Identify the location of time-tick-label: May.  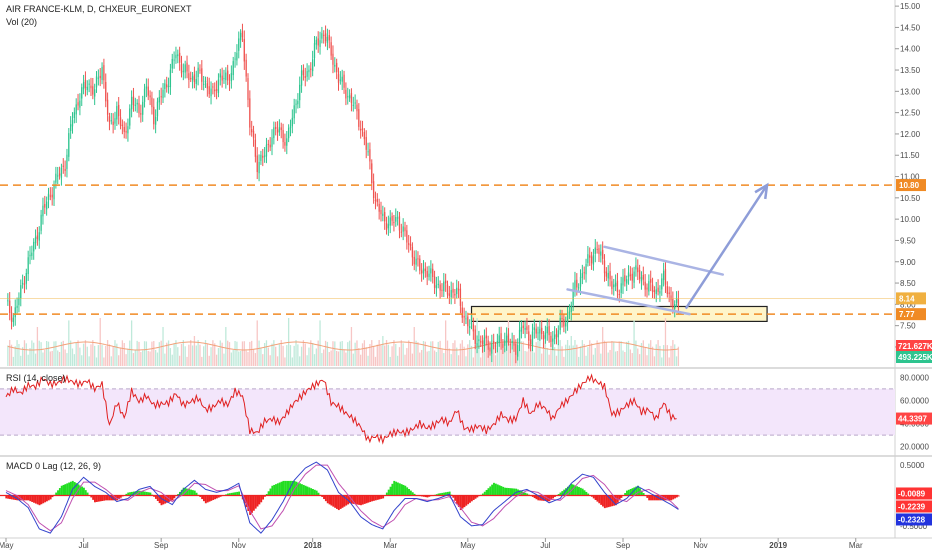
(467, 545).